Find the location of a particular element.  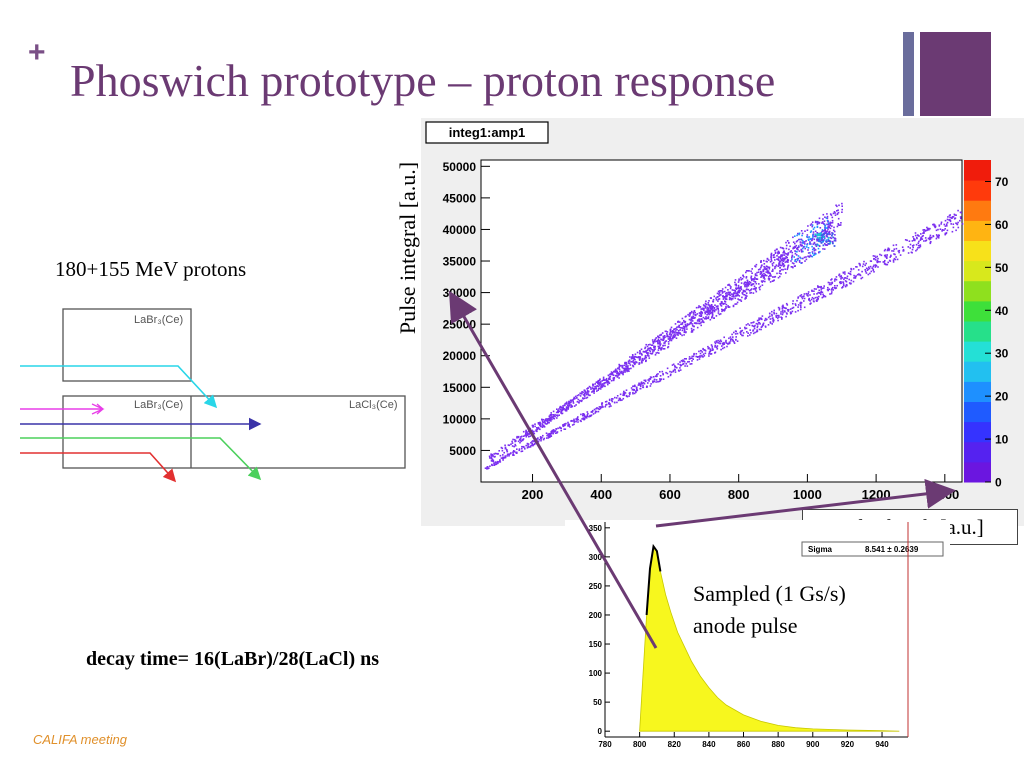

stat-label: Sigma is located at coordinates (820, 549).